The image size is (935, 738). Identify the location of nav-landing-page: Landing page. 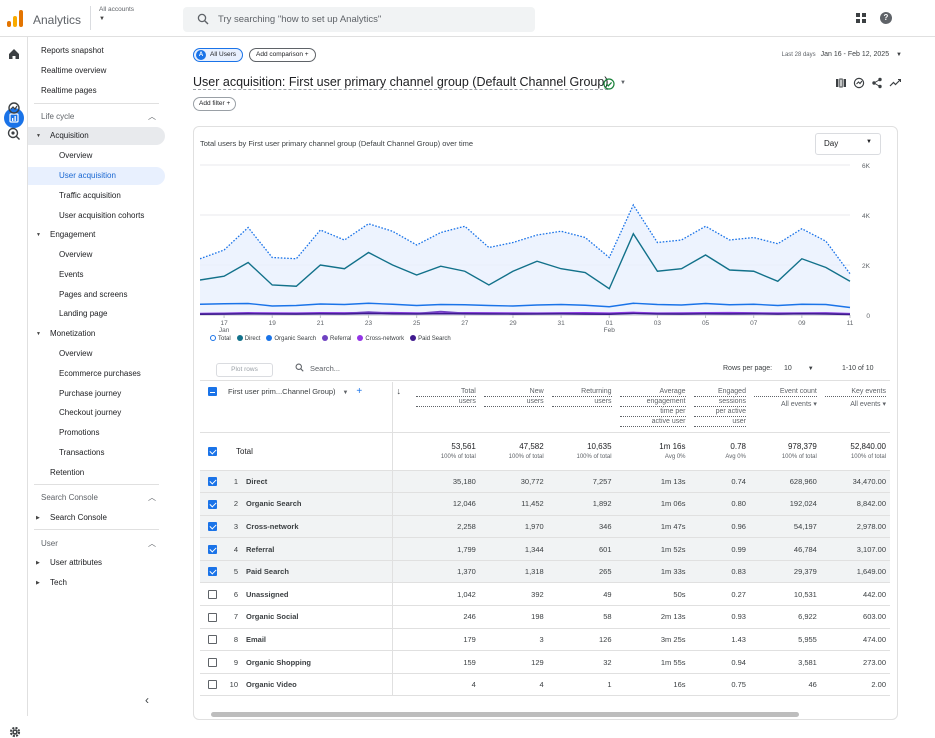
(83, 313).